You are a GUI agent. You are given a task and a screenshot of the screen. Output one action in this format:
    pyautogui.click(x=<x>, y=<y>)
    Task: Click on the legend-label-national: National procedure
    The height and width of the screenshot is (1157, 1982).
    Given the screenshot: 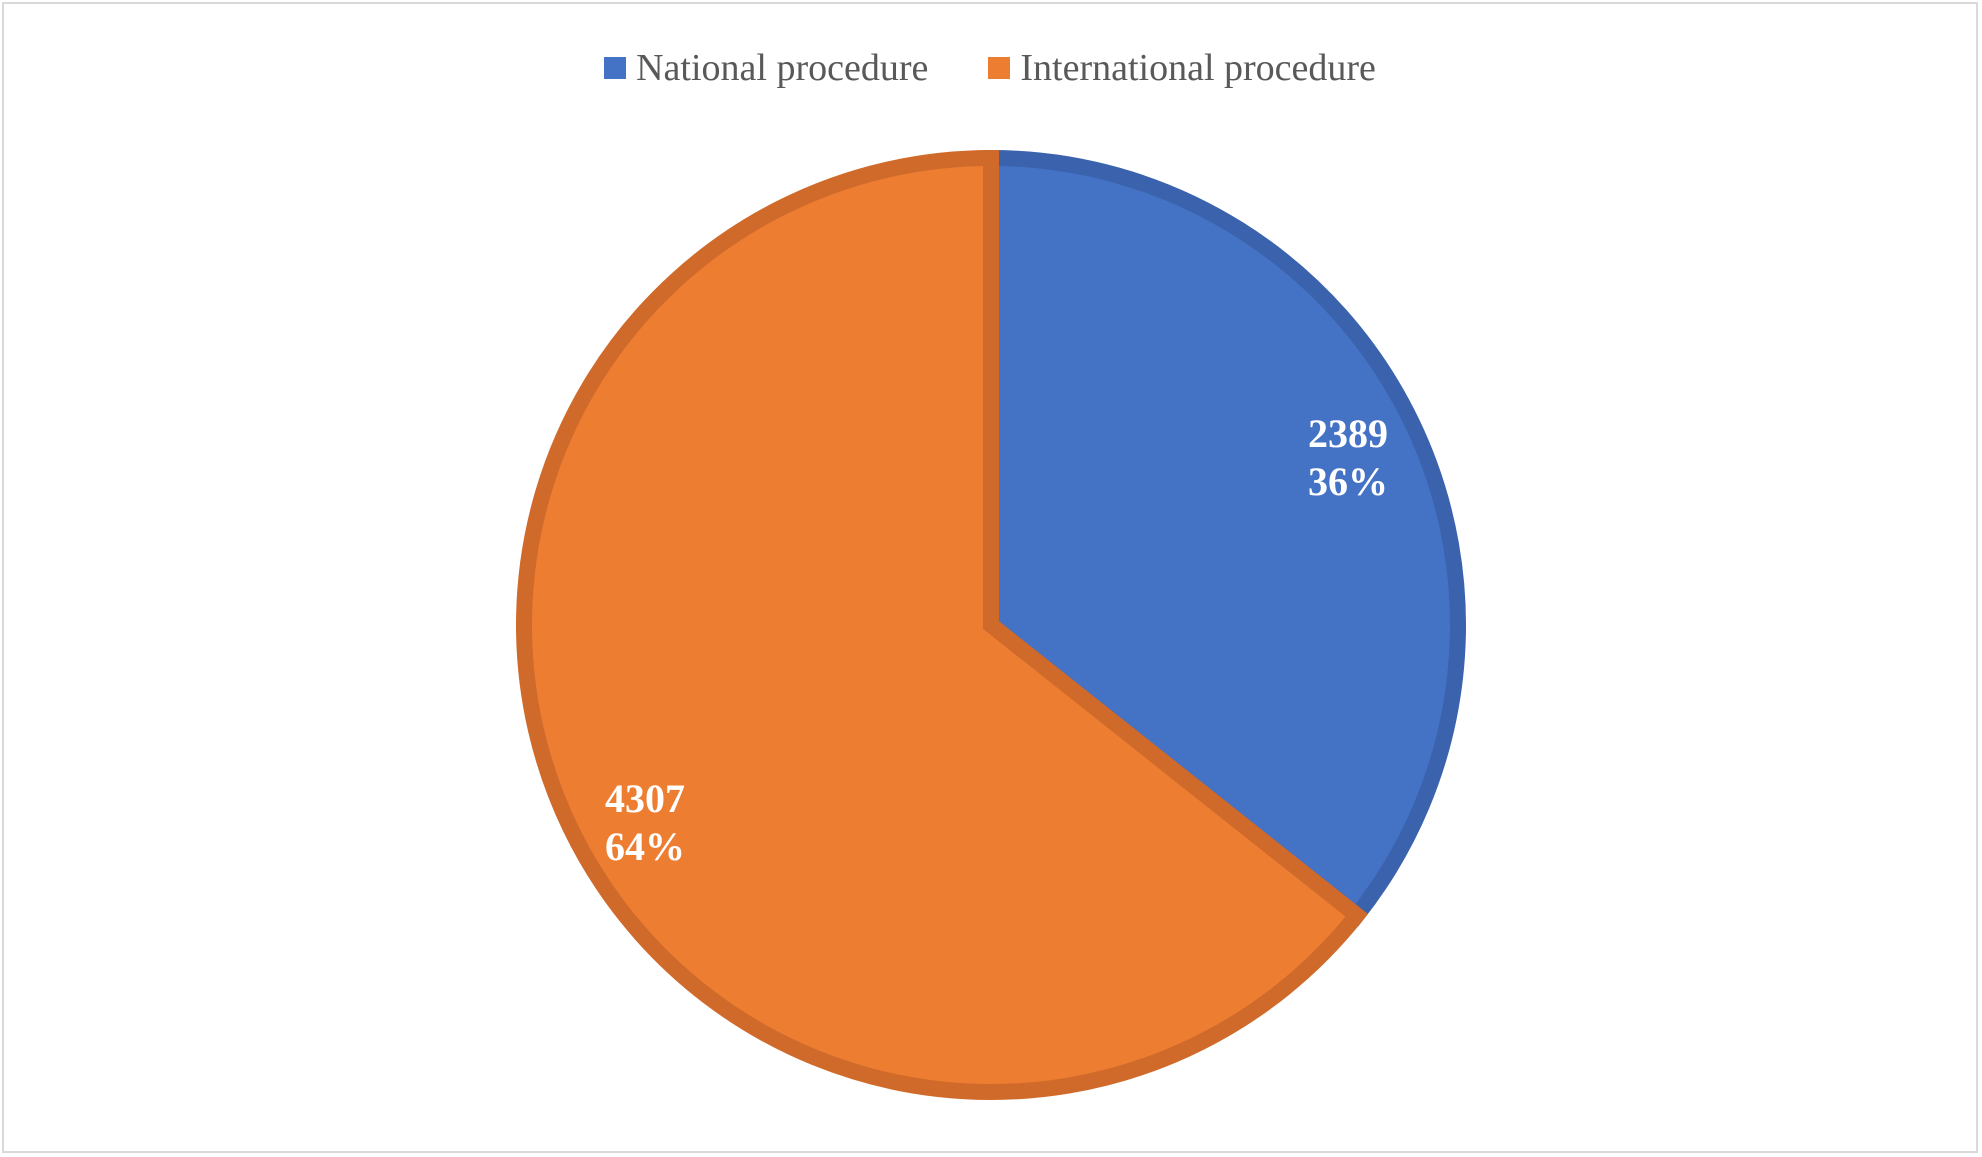 What is the action you would take?
    pyautogui.click(x=782, y=68)
    